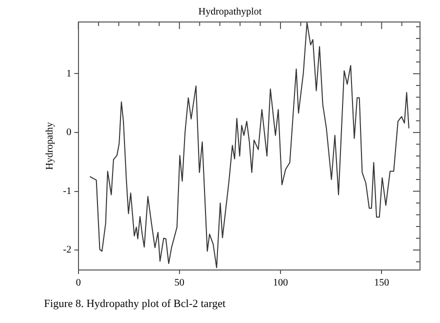 The height and width of the screenshot is (323, 440). Describe the element at coordinates (135, 304) in the screenshot. I see `caption: Figure 8. Hydropathy plot of Bcl-2 target` at that location.